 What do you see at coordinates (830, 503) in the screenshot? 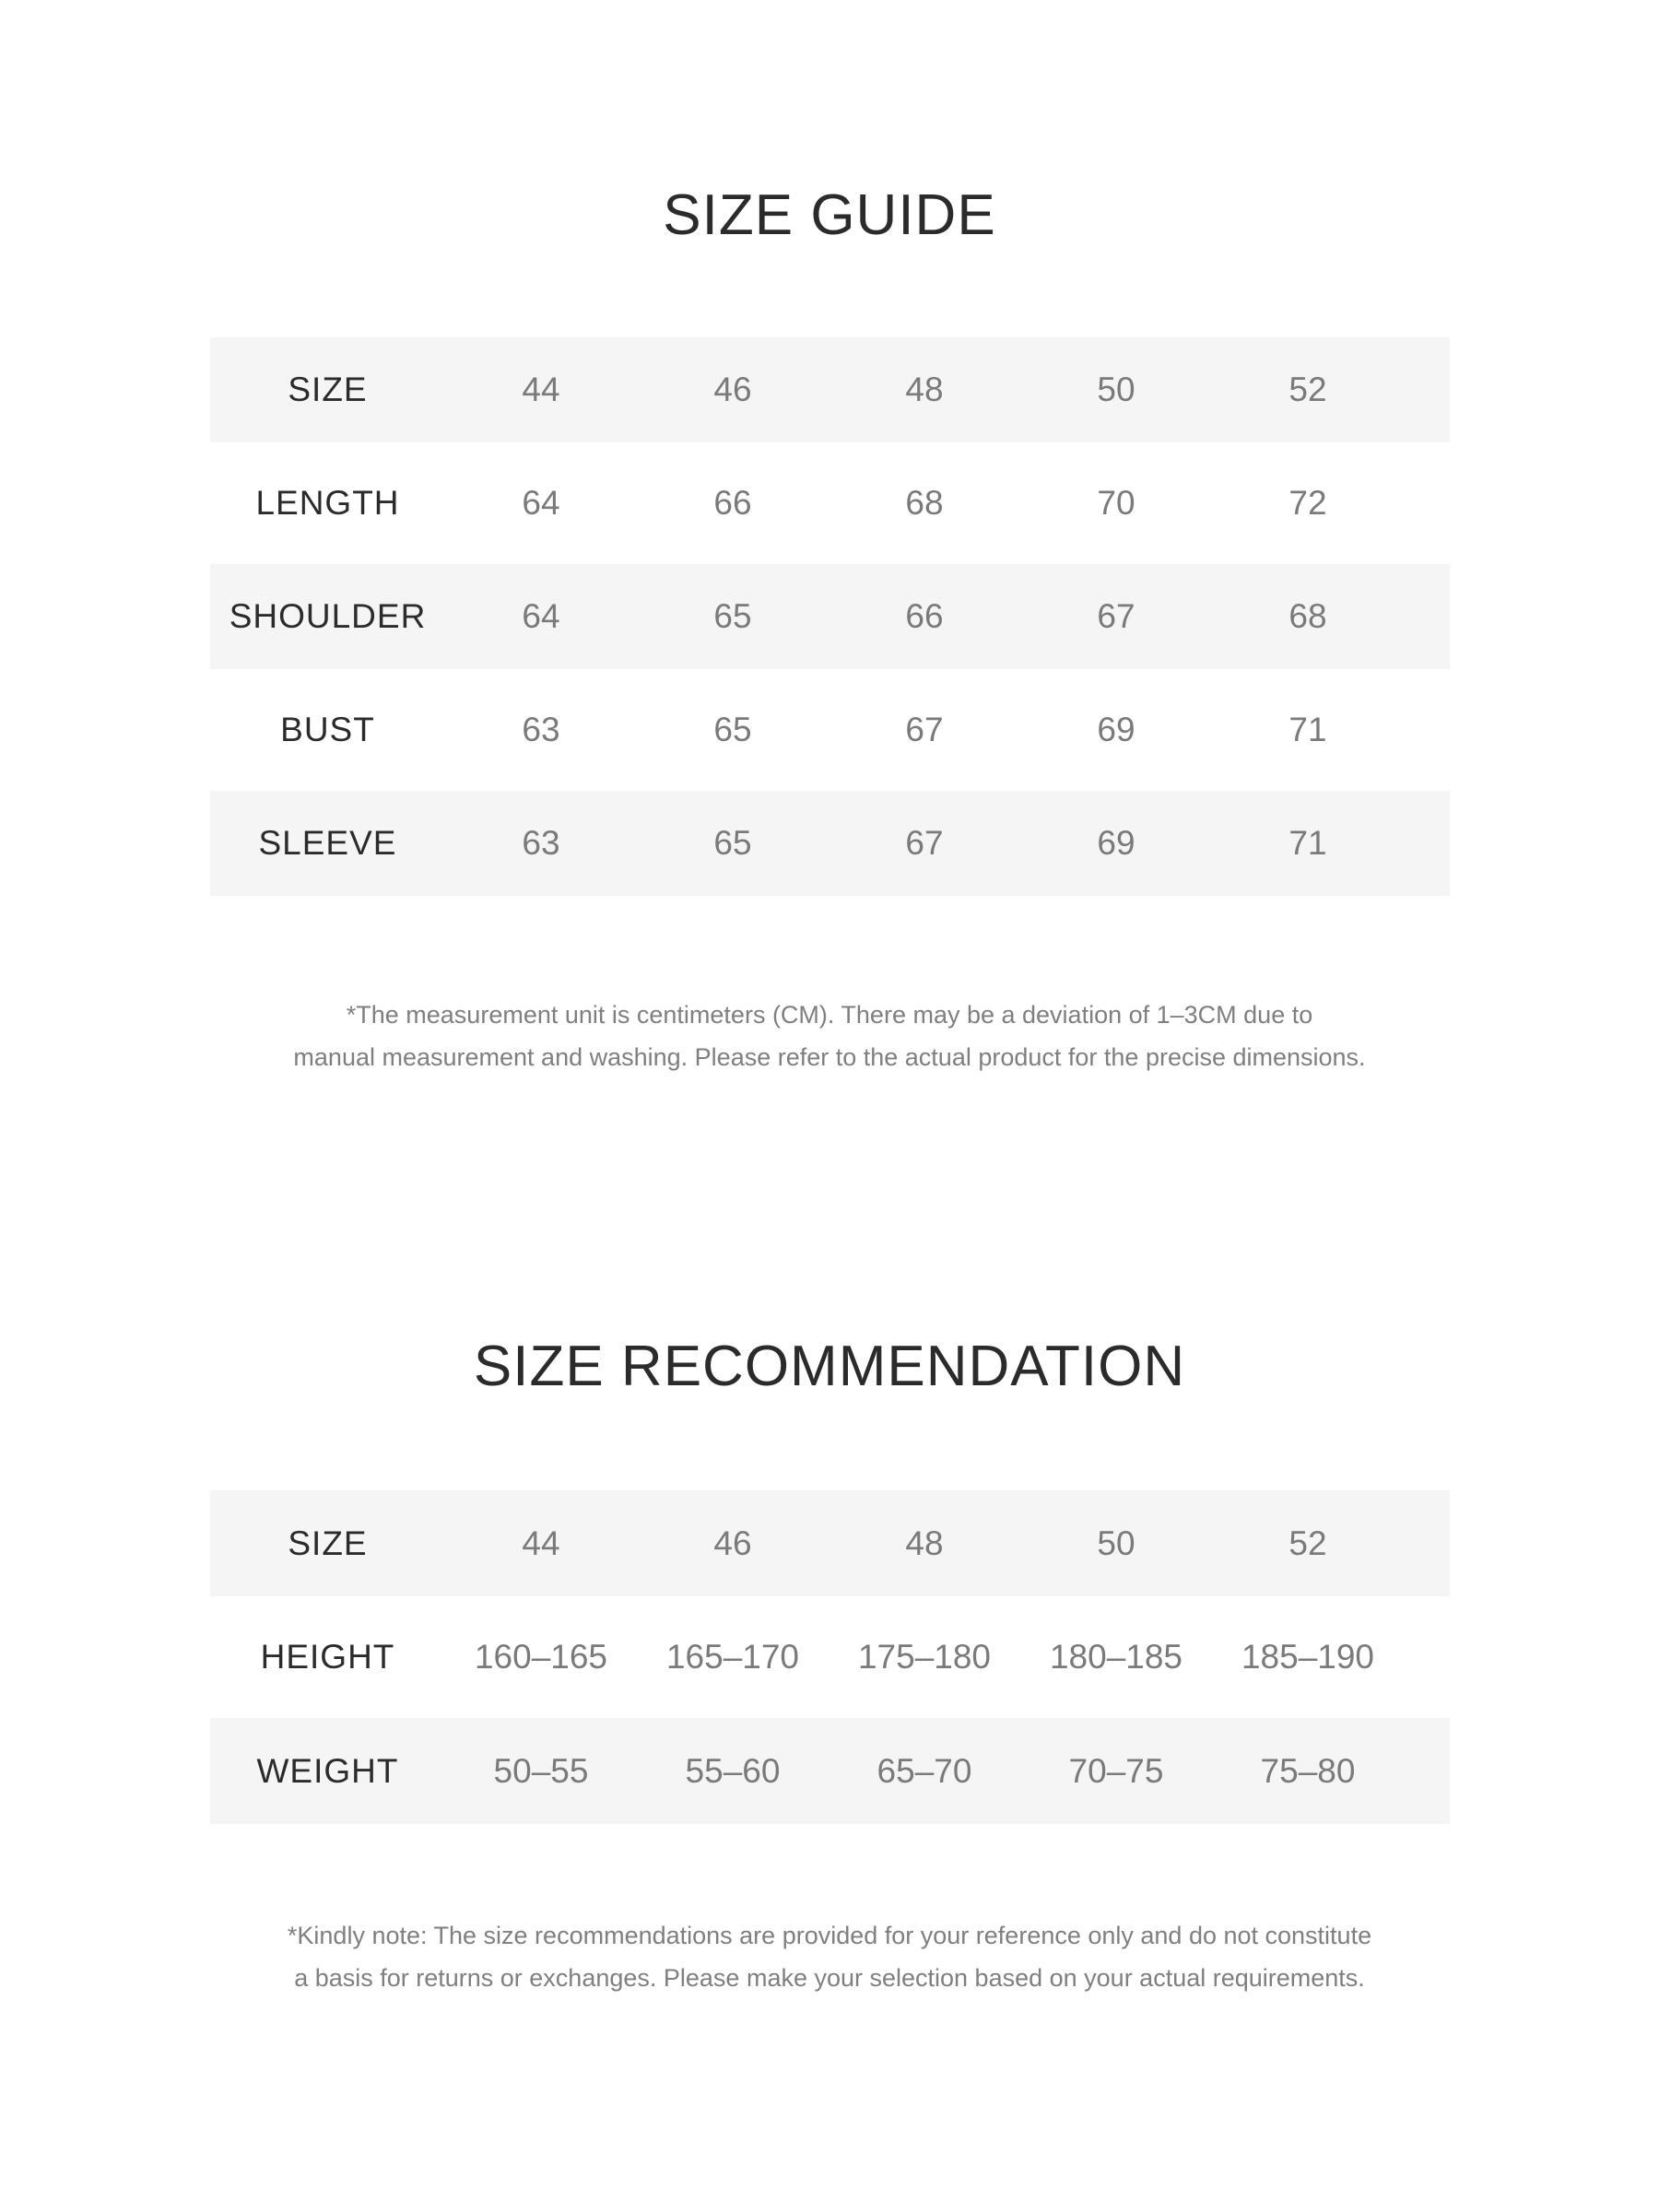
I see `table-row: LENGTH 64 66 68 70 72` at bounding box center [830, 503].